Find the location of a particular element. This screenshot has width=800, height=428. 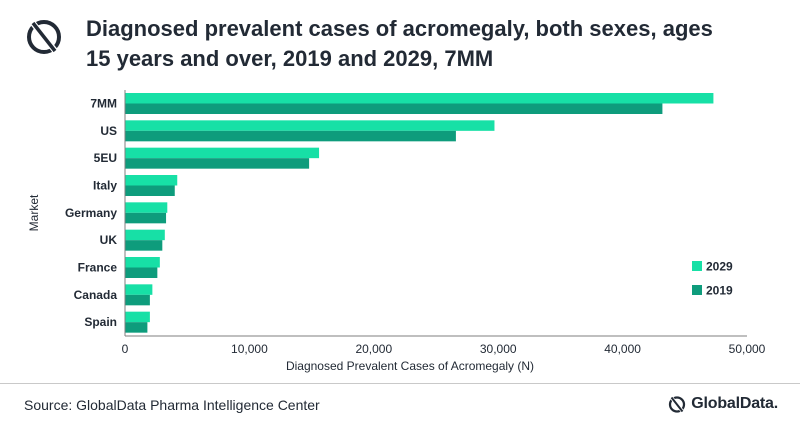

bar-spain-2029 is located at coordinates (137, 317).